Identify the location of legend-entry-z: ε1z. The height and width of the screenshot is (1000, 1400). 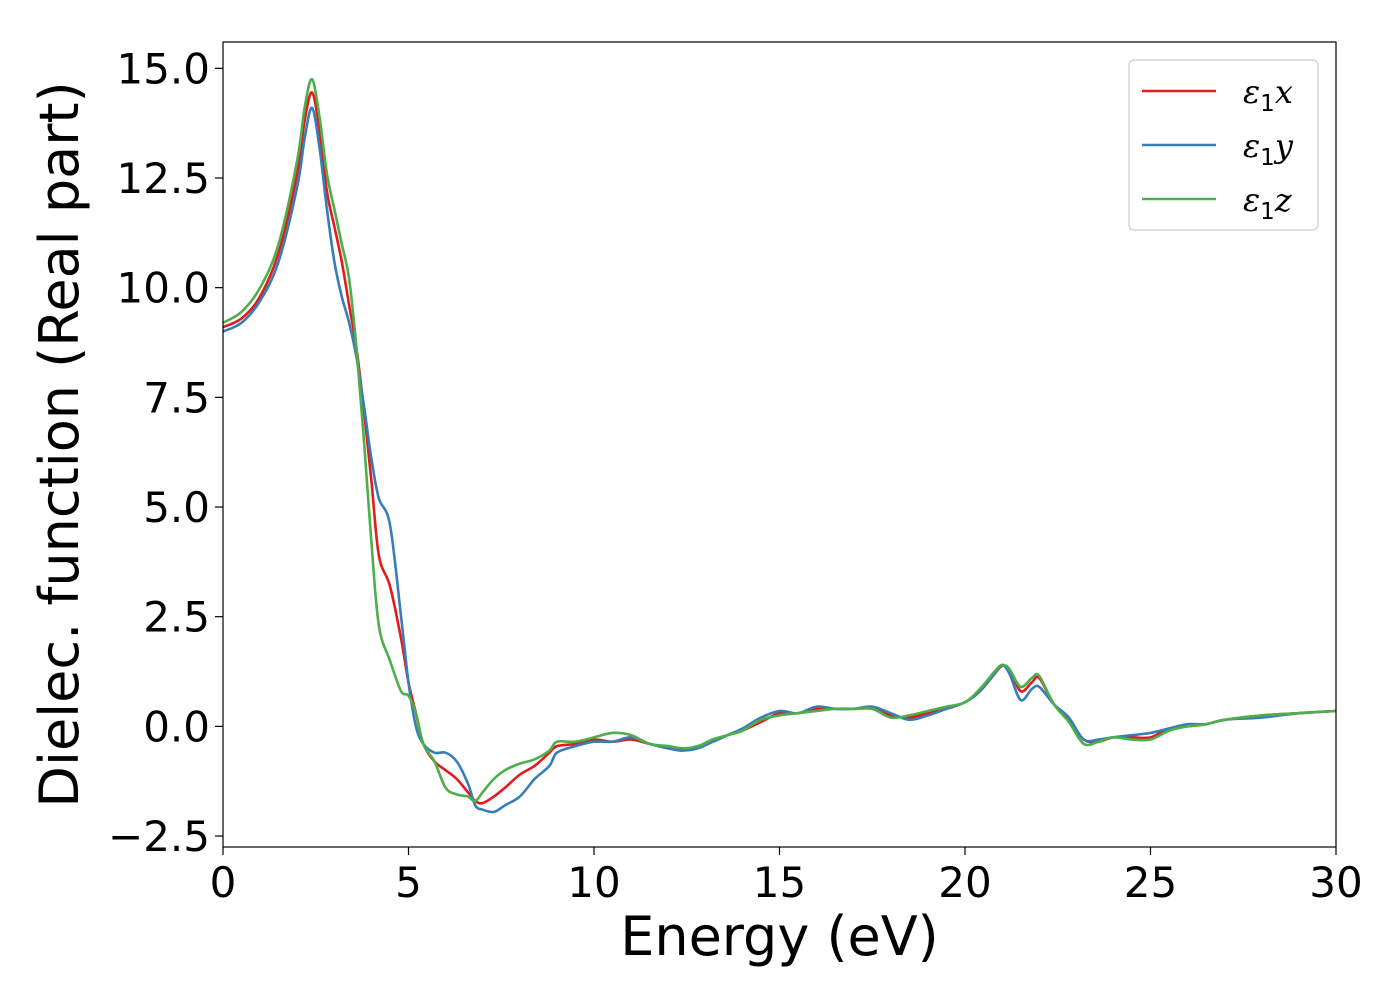
(1268, 203).